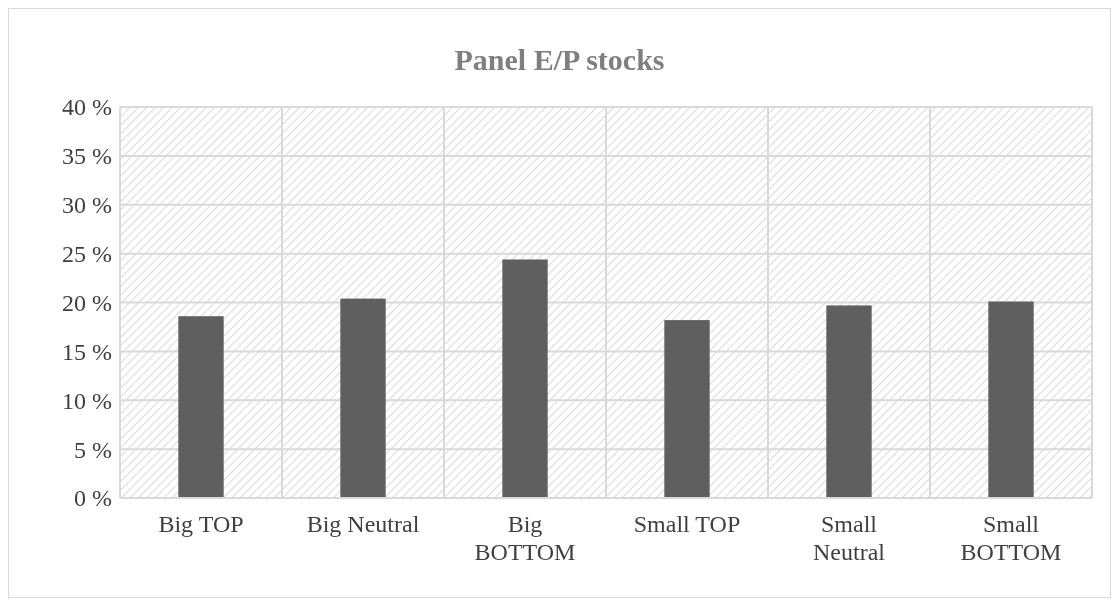 The height and width of the screenshot is (606, 1119). What do you see at coordinates (87, 302) in the screenshot?
I see `y-tick-label: 20 %` at bounding box center [87, 302].